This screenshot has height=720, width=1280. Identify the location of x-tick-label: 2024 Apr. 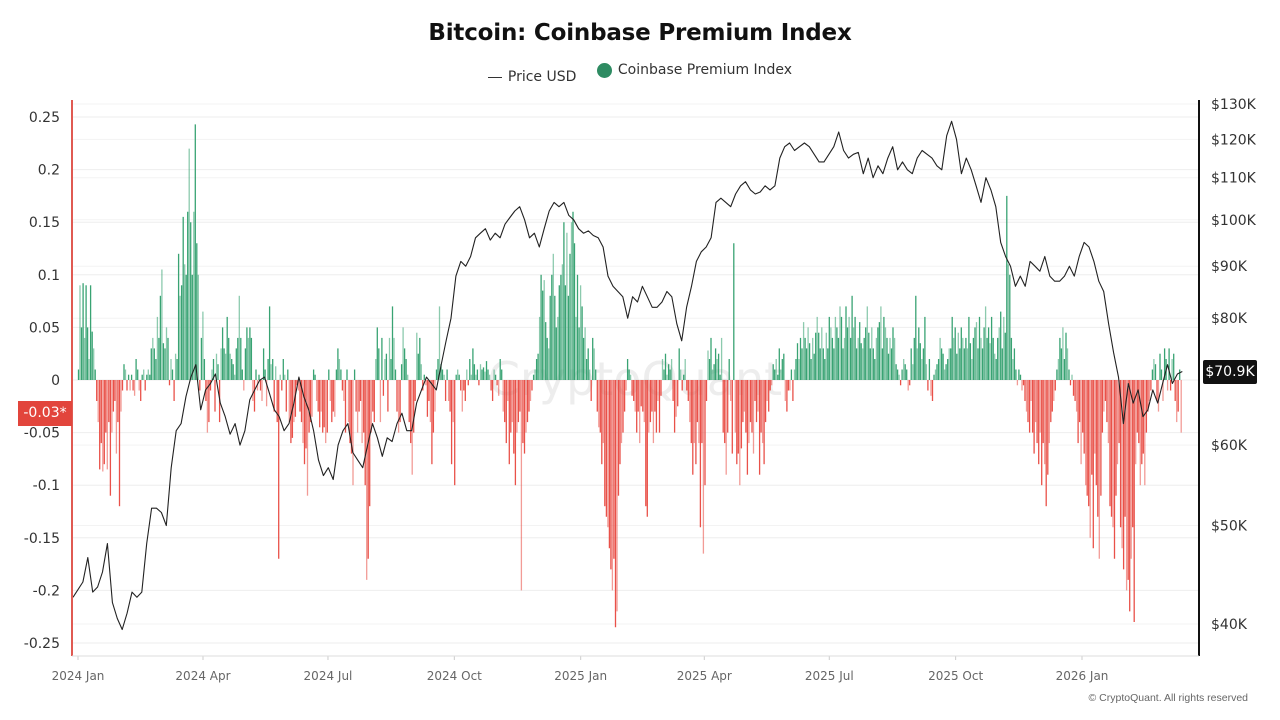
(202, 676).